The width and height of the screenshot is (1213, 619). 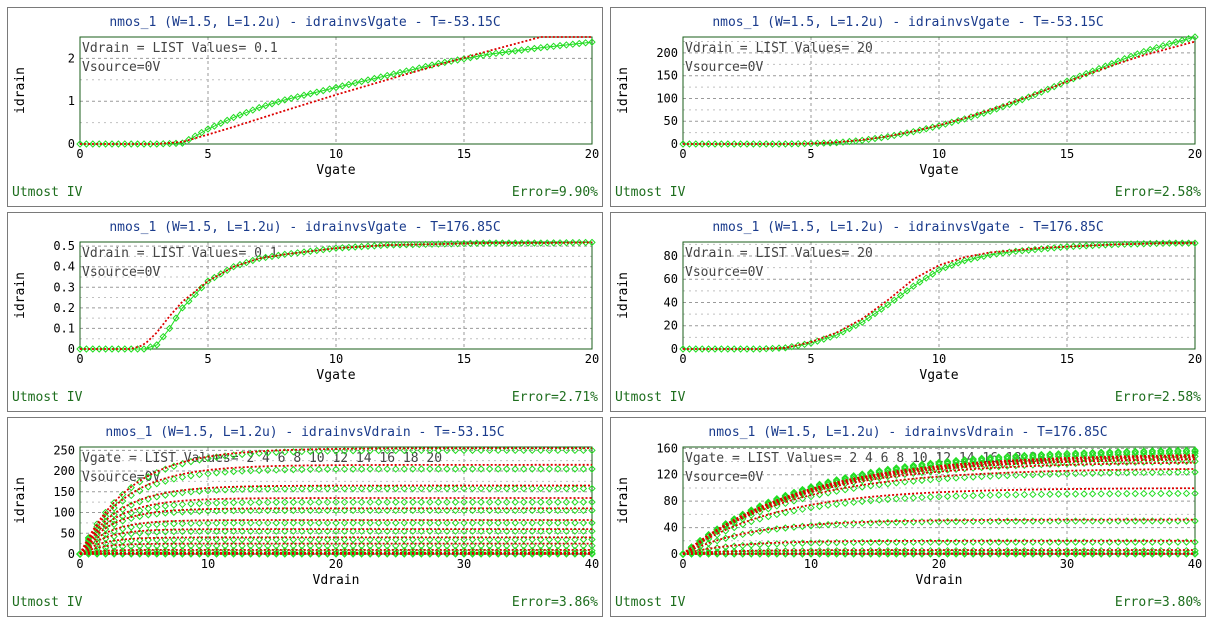 What do you see at coordinates (650, 602) in the screenshot?
I see `model-name-label: Utmost IV` at bounding box center [650, 602].